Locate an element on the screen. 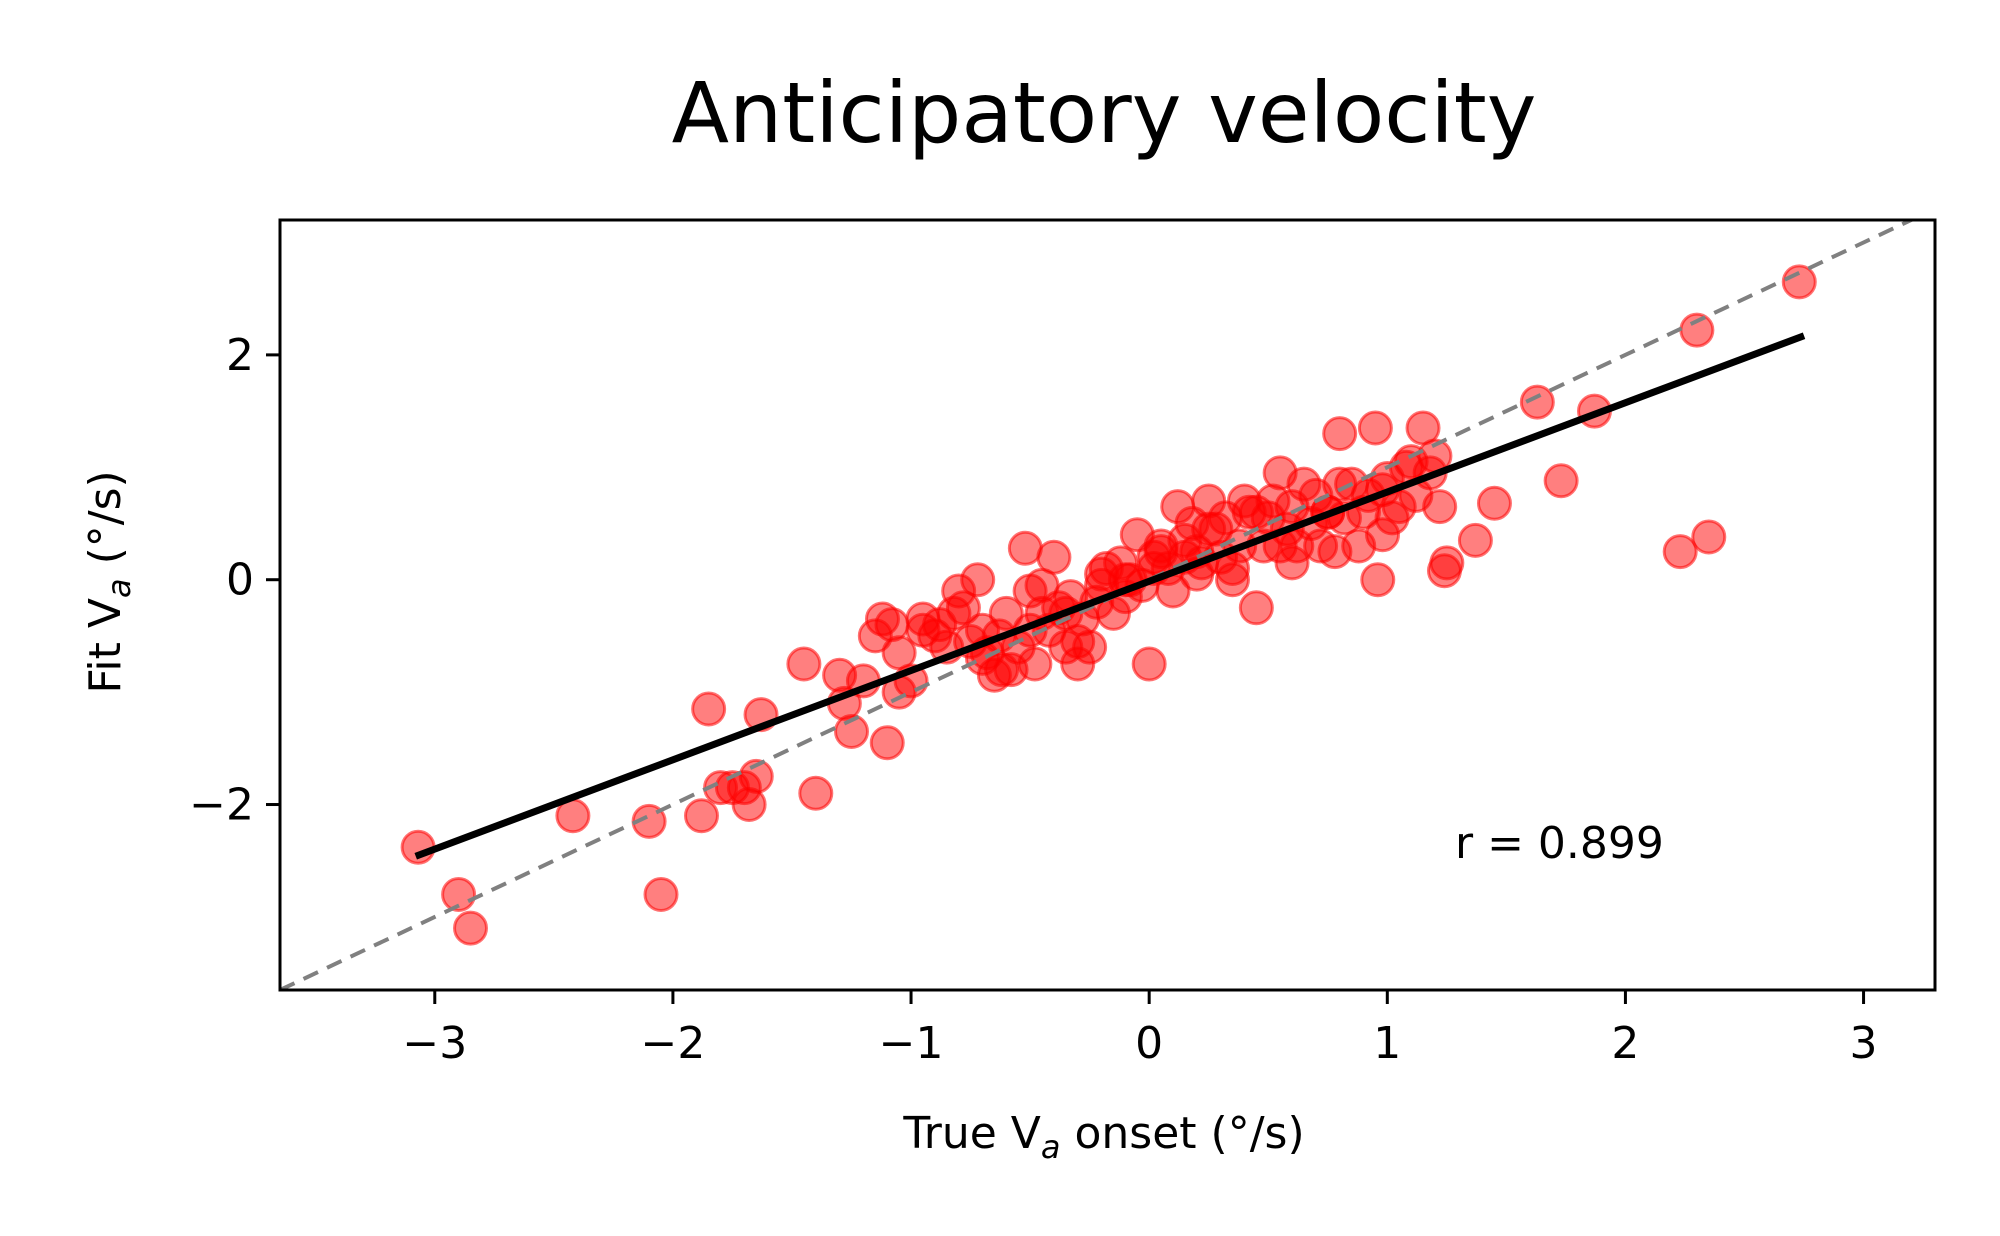 This screenshot has height=1236, width=2000. x-tick-label: −1 is located at coordinates (911, 1043).